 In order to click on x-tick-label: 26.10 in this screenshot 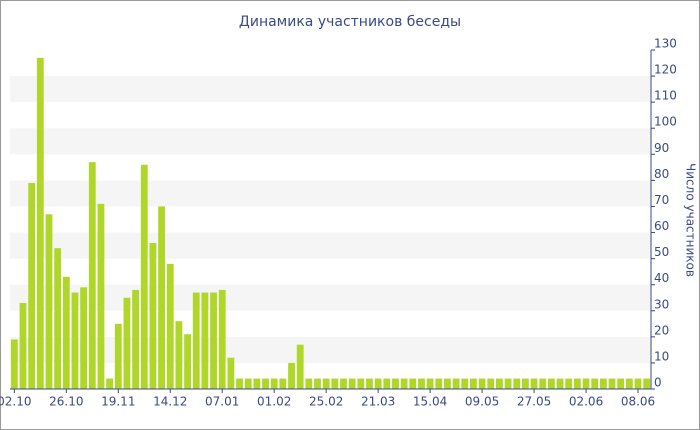, I will do `click(66, 402)`.